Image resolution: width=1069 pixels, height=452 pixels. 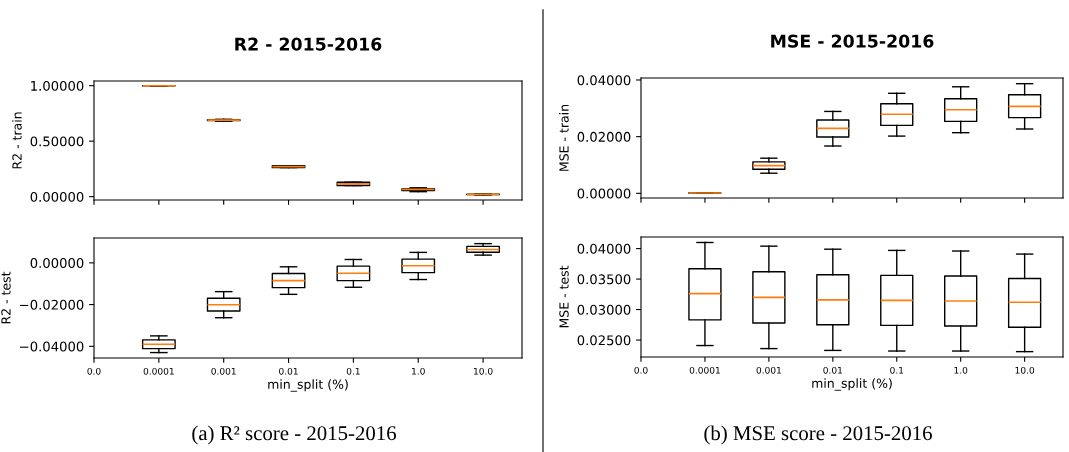 I want to click on y-tick-label: 0.03500, so click(x=604, y=279).